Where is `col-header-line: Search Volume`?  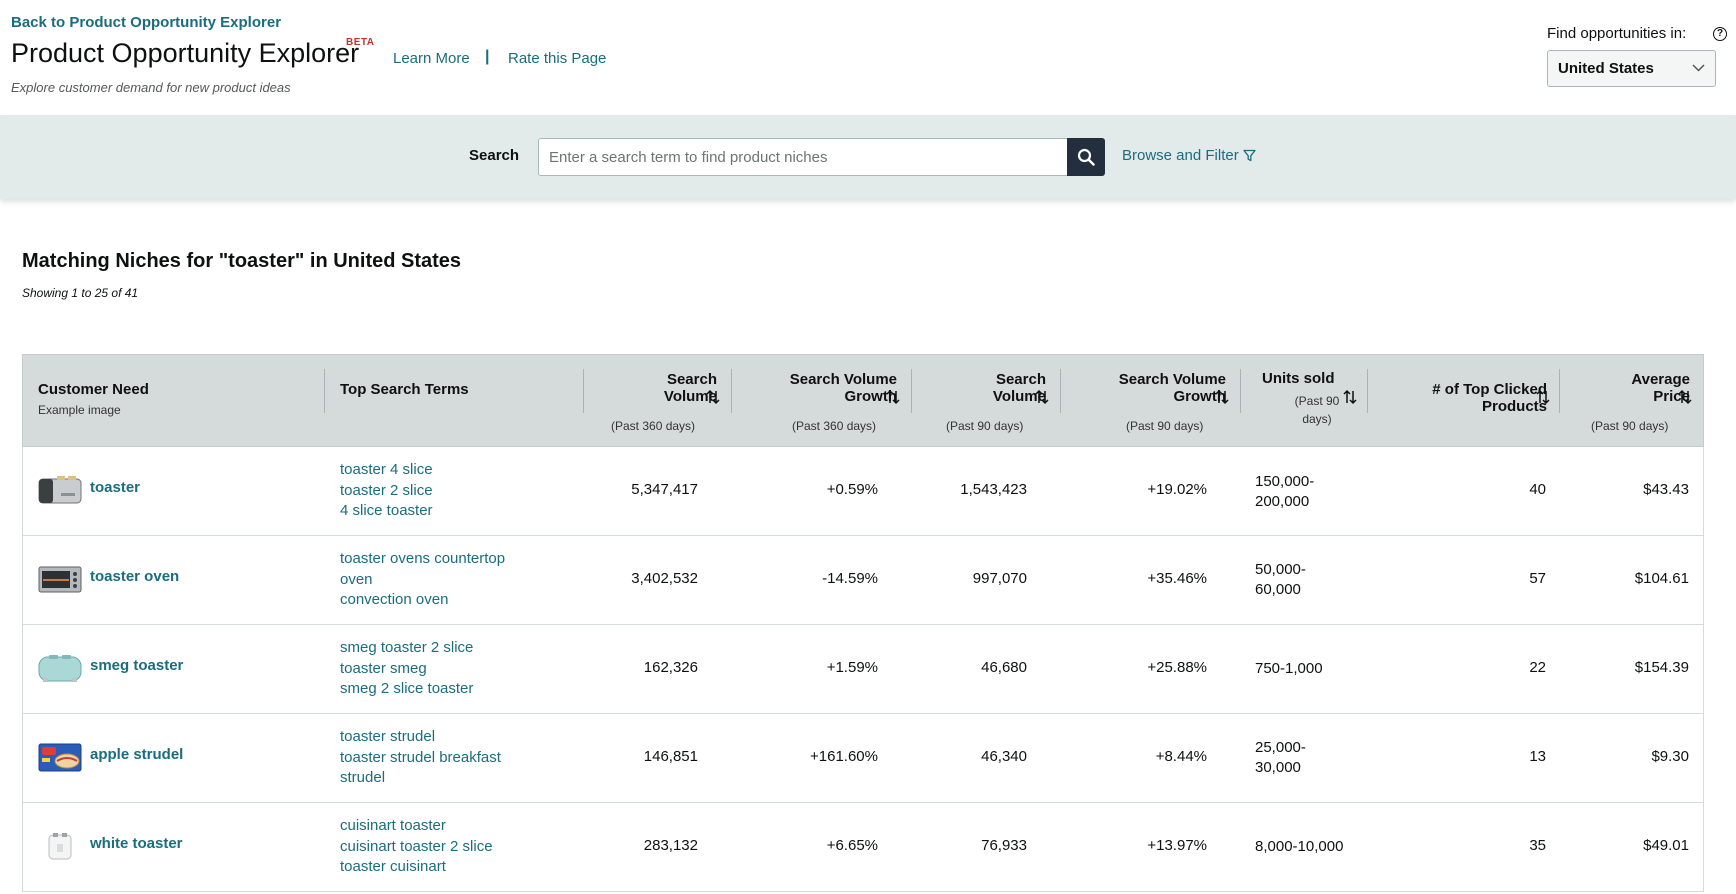 col-header-line: Search Volume is located at coordinates (1172, 379).